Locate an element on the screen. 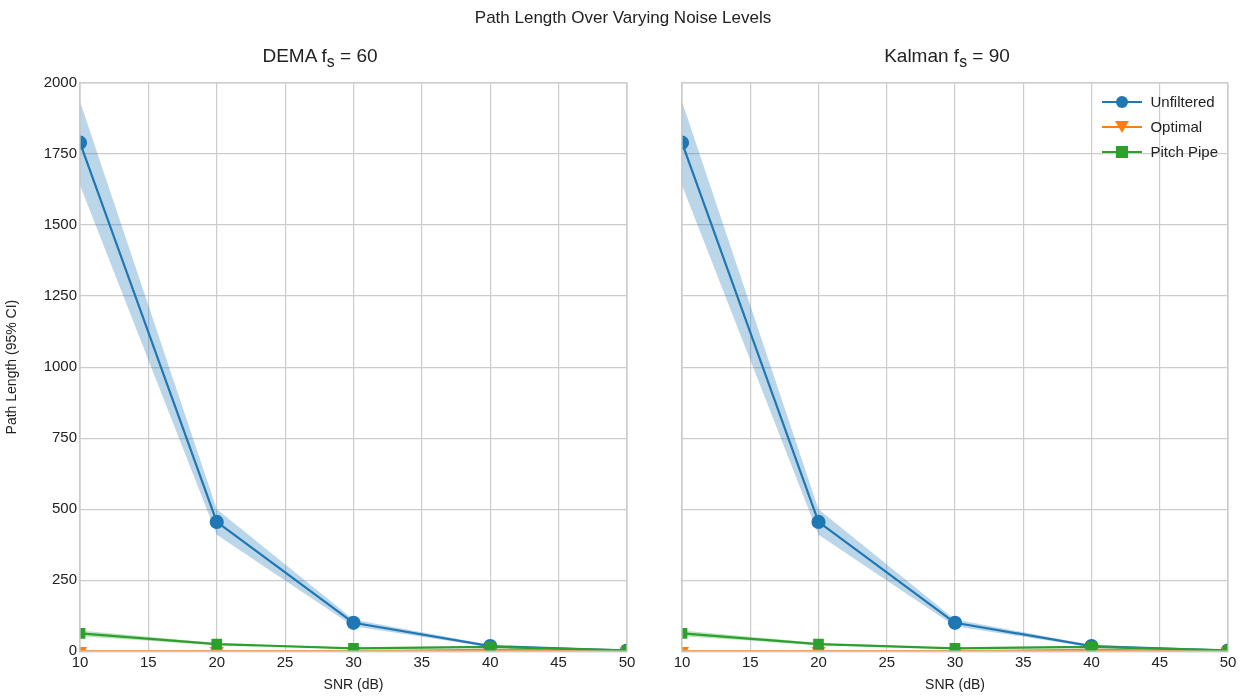 This screenshot has height=698, width=1246. y-tick-label: 750 is located at coordinates (64, 437).